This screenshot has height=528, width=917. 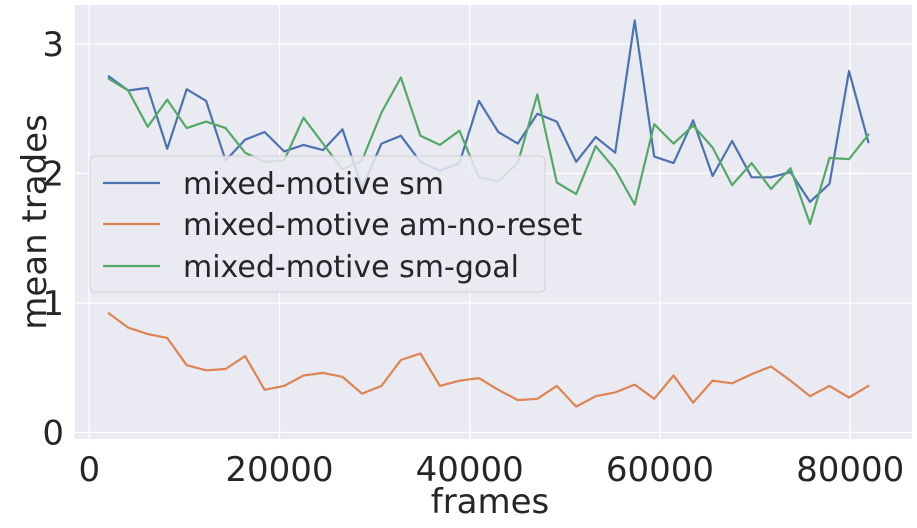 What do you see at coordinates (351, 267) in the screenshot?
I see `legend-label-mixed-motive-sm-goal: mixed-motive sm-goal` at bounding box center [351, 267].